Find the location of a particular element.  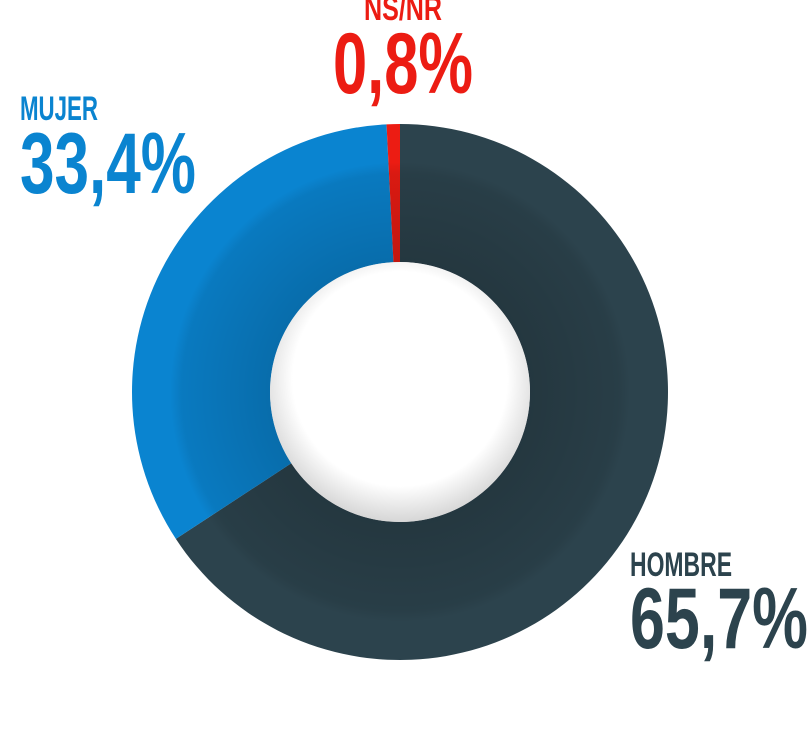

category-label: MUJER is located at coordinates (59, 109).